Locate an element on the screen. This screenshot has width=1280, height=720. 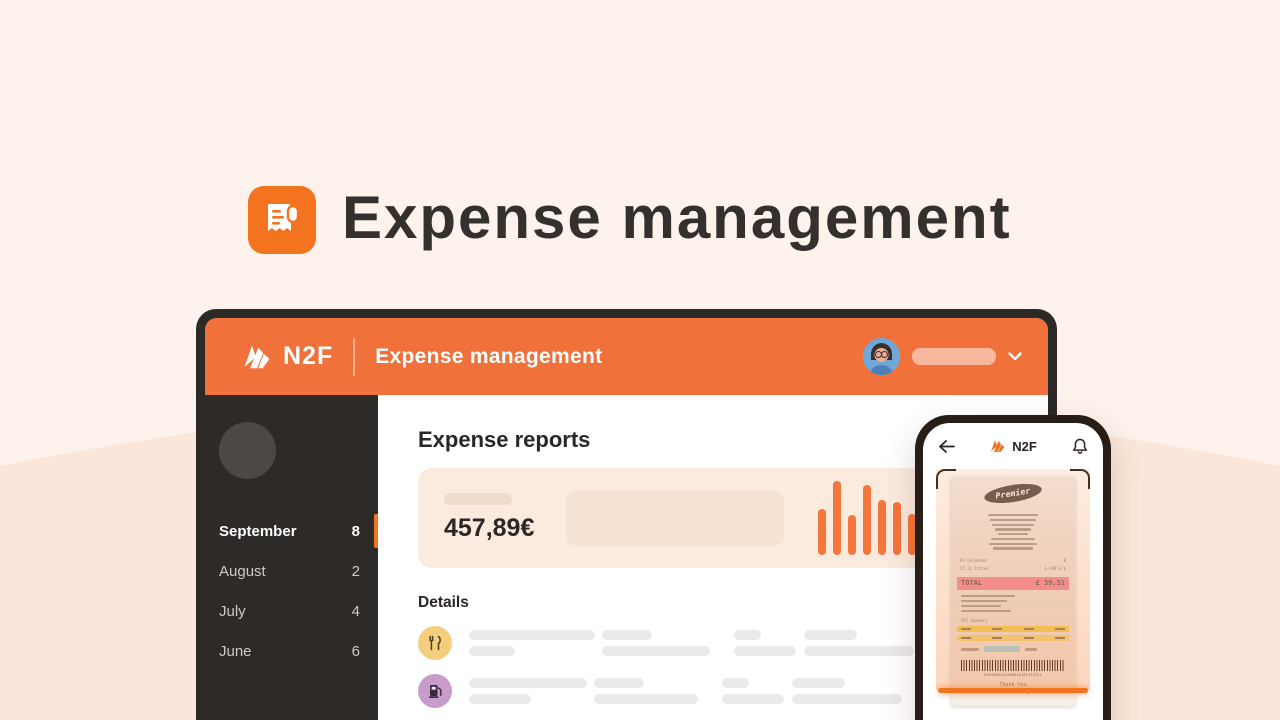
receipt-icon is located at coordinates (282, 220).